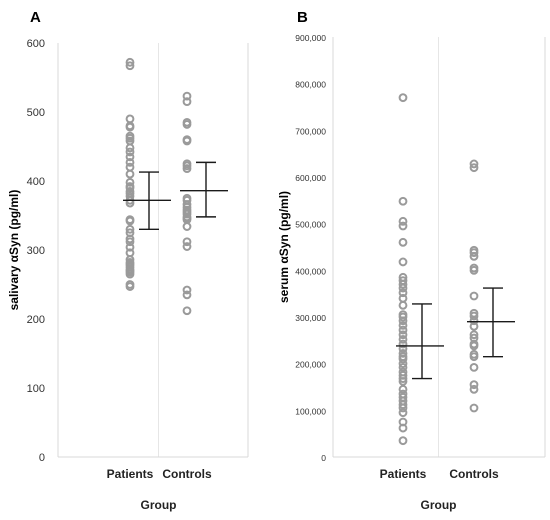 This screenshot has width=550, height=520. Describe the element at coordinates (36, 182) in the screenshot. I see `panel-a-y-tick-label: 400` at that location.